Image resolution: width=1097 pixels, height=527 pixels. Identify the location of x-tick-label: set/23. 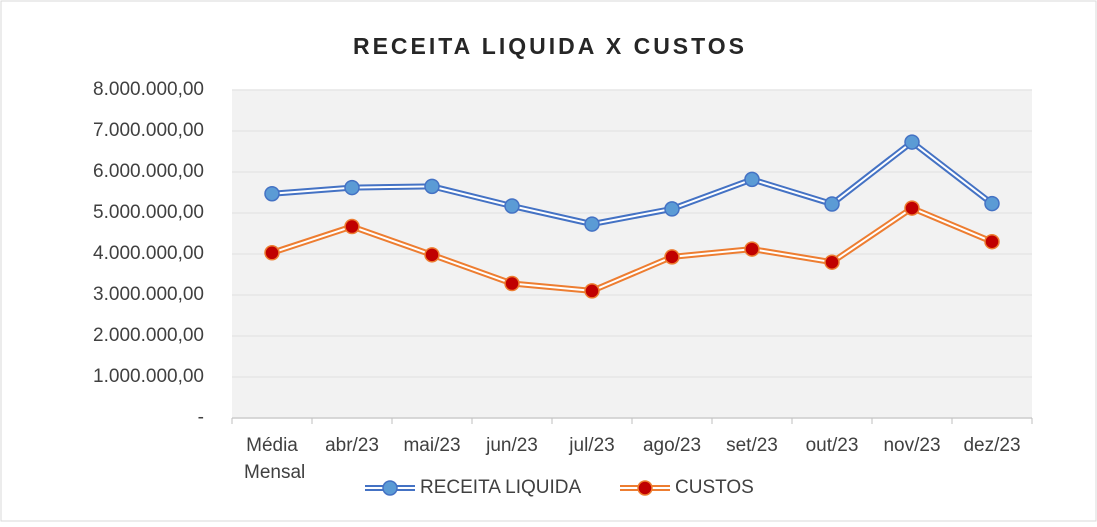
(752, 445).